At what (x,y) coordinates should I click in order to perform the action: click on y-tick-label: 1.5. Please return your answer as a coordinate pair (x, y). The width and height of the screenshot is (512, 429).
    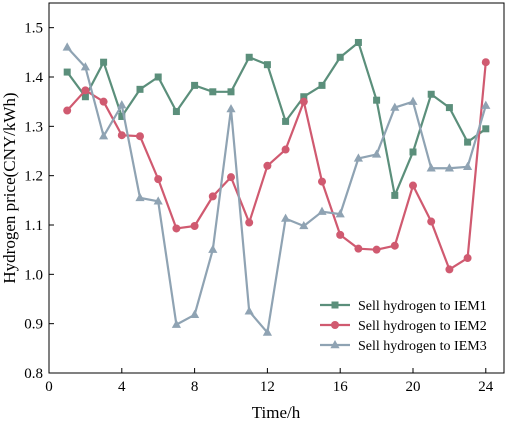
    Looking at the image, I should click on (33, 29).